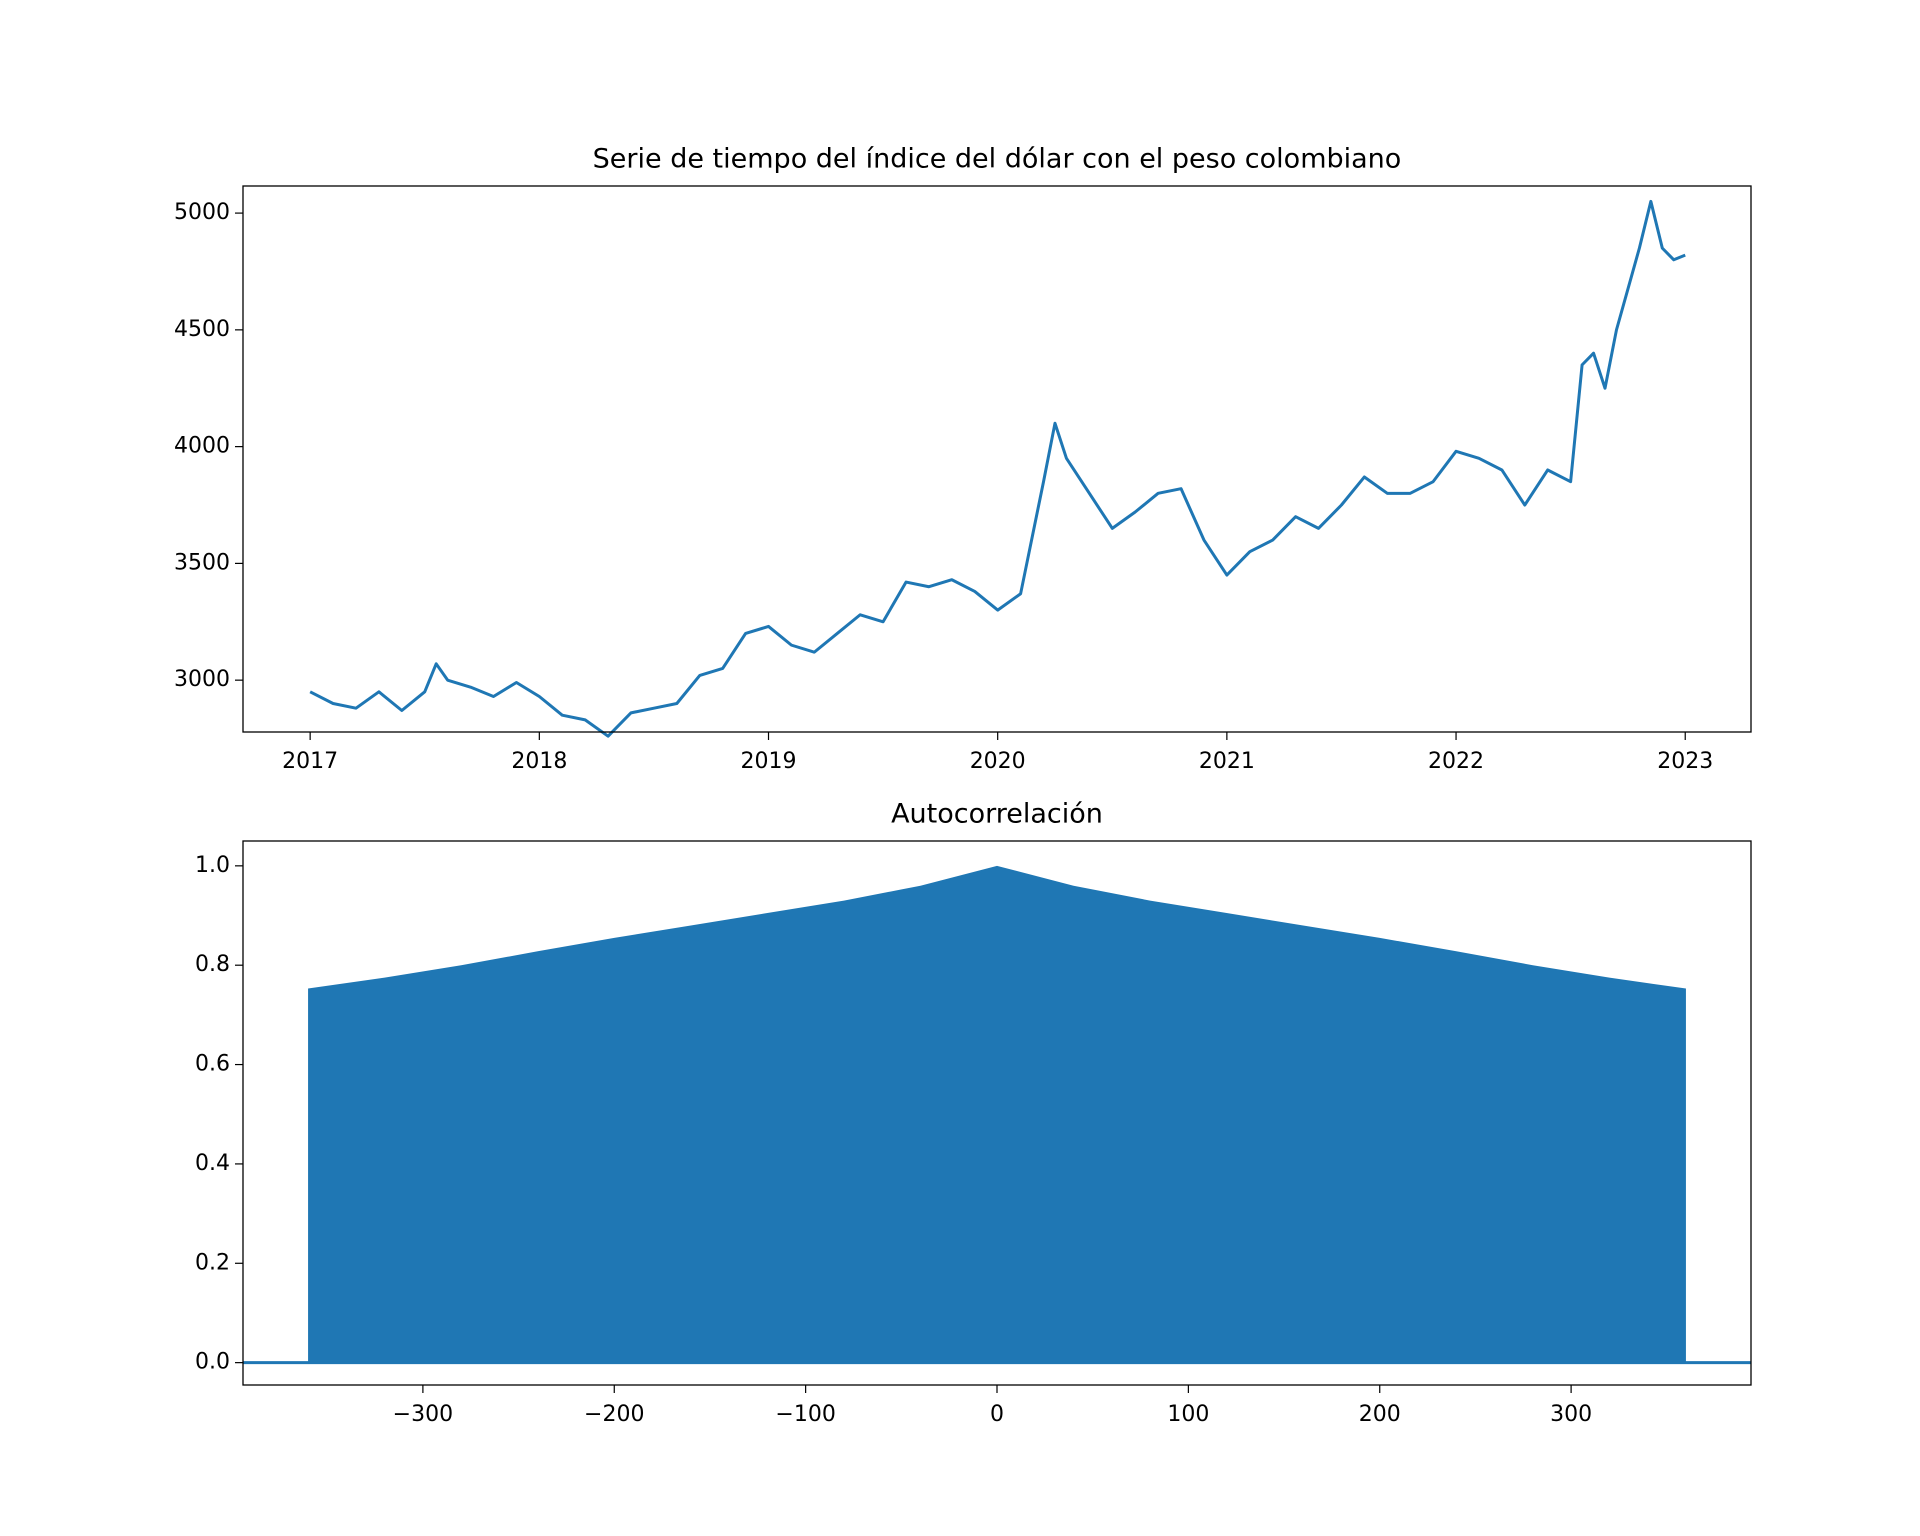  Describe the element at coordinates (202, 329) in the screenshot. I see `y-tick-label: 4500` at that location.